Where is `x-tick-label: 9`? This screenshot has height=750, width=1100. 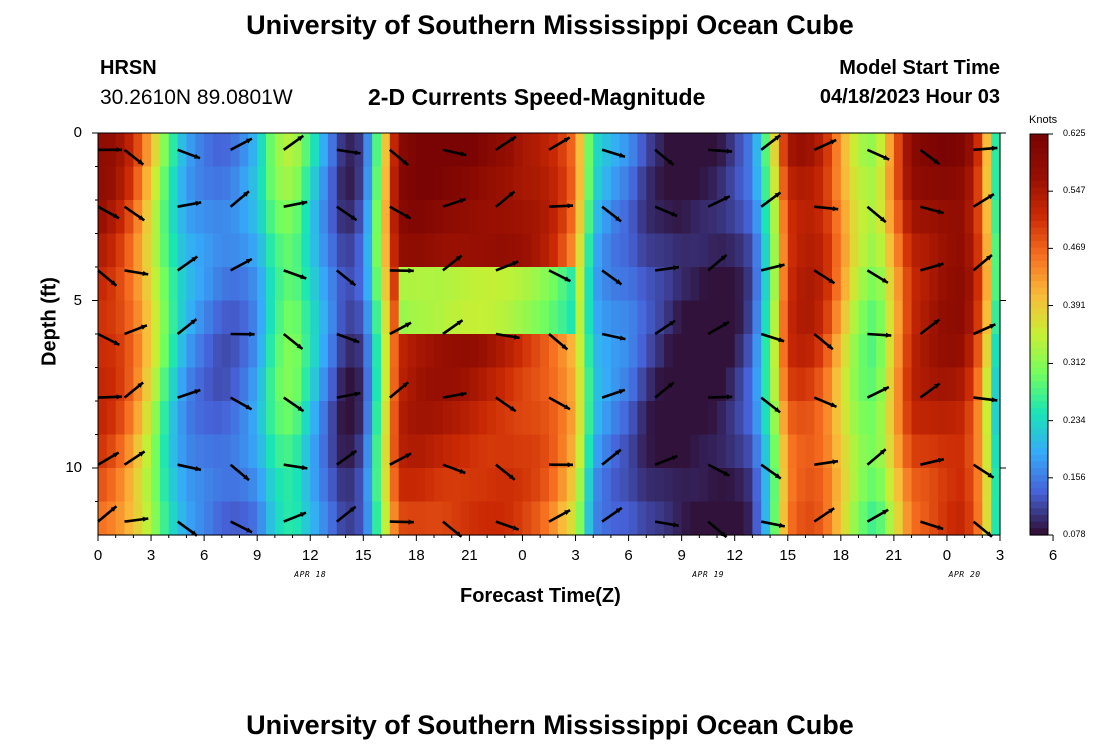
x-tick-label: 9 is located at coordinates (257, 555).